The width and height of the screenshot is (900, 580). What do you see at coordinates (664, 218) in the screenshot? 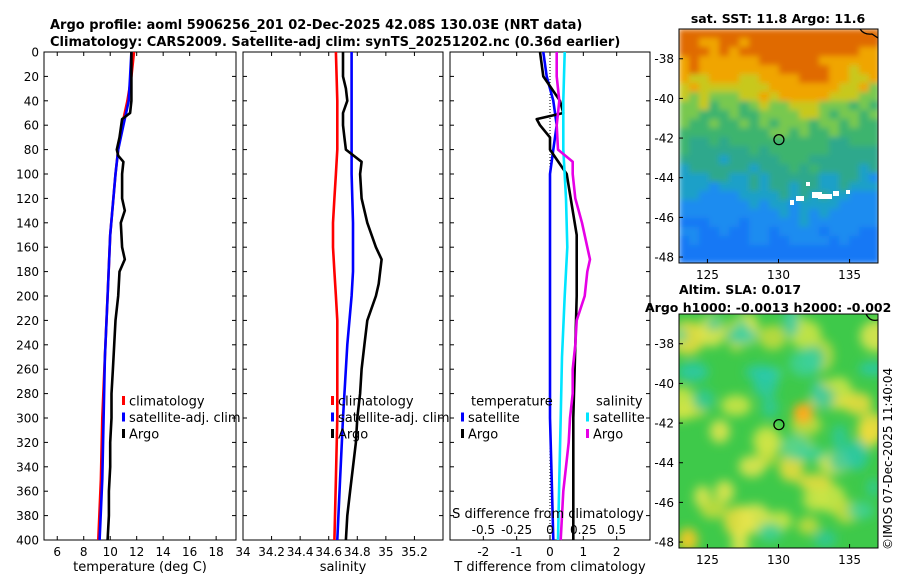
I see `map-y-tick-label: -46` at bounding box center [664, 218].